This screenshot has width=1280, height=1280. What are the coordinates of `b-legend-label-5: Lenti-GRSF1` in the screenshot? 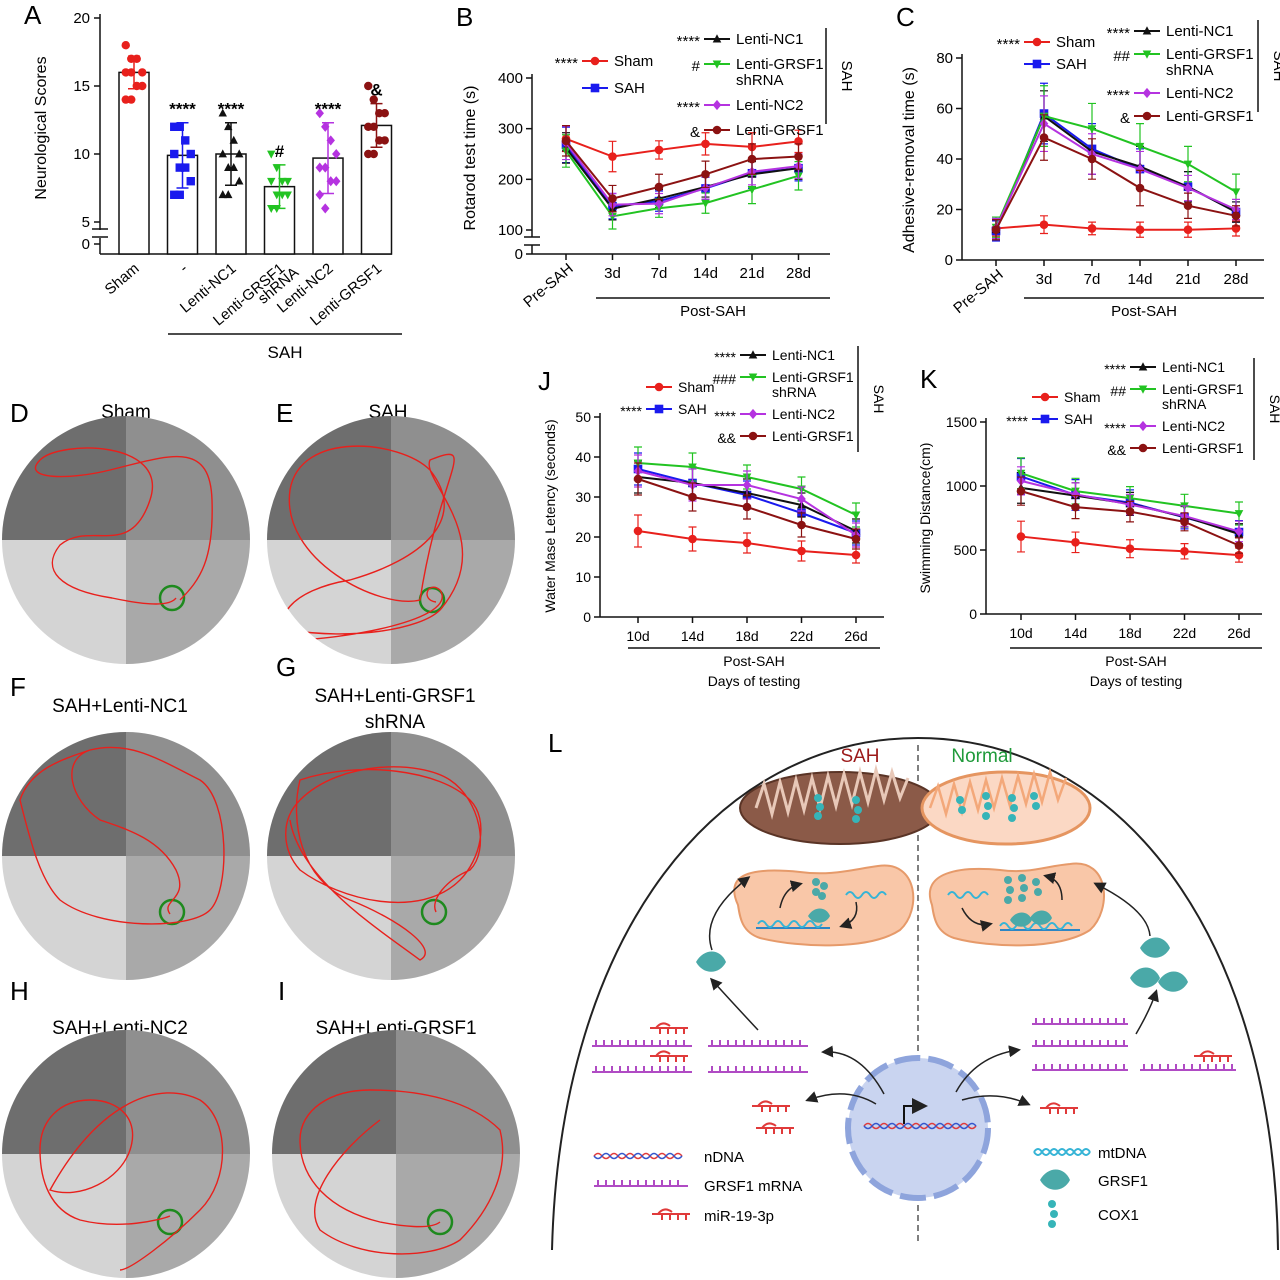 It's located at (780, 130).